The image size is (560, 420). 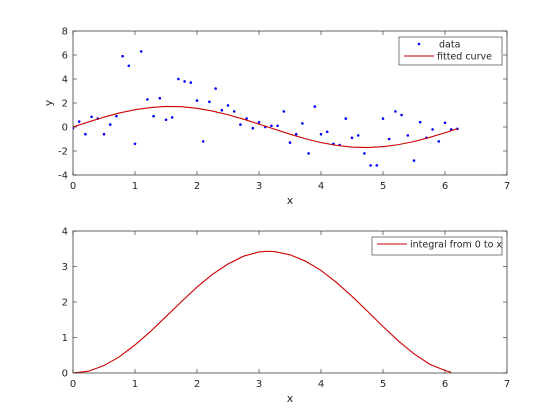 I want to click on legend-label: fitted curve, so click(x=464, y=57).